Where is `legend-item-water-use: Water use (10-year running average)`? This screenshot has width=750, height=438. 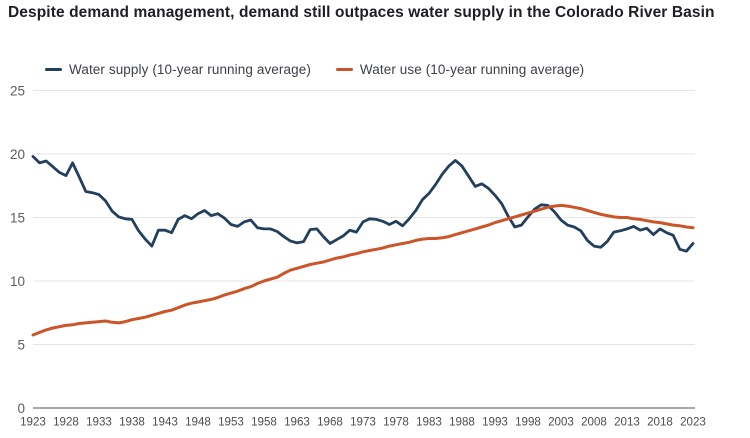
legend-item-water-use: Water use (10-year running average) is located at coordinates (460, 69).